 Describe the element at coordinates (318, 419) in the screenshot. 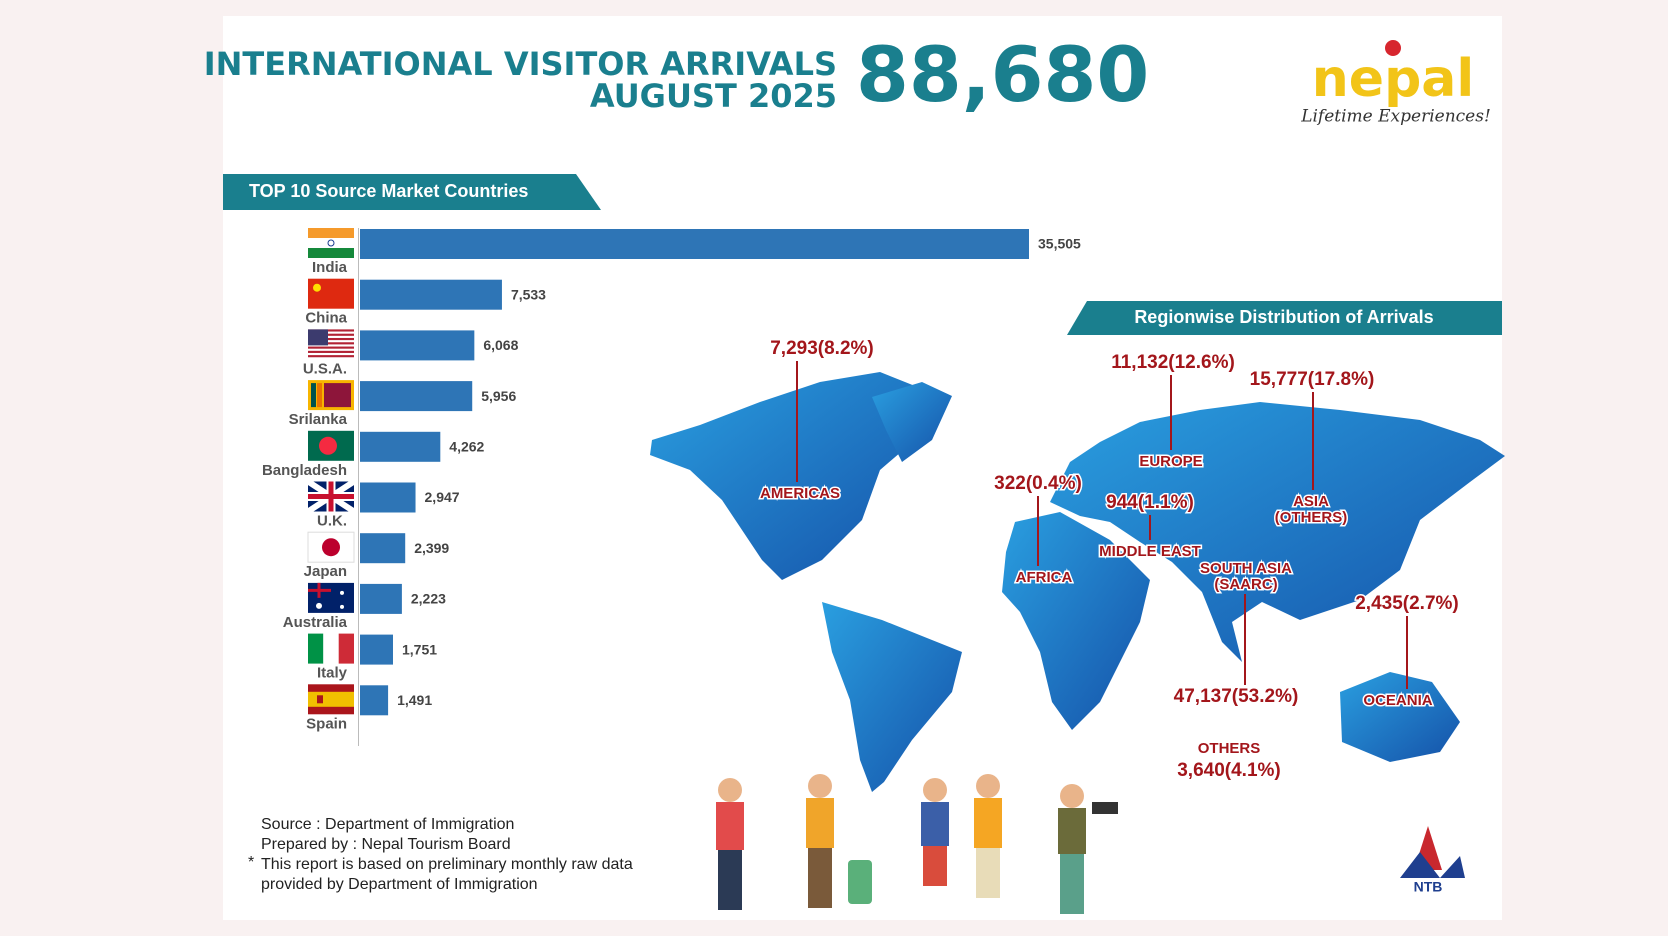

I see `category-label: Srilanka` at that location.